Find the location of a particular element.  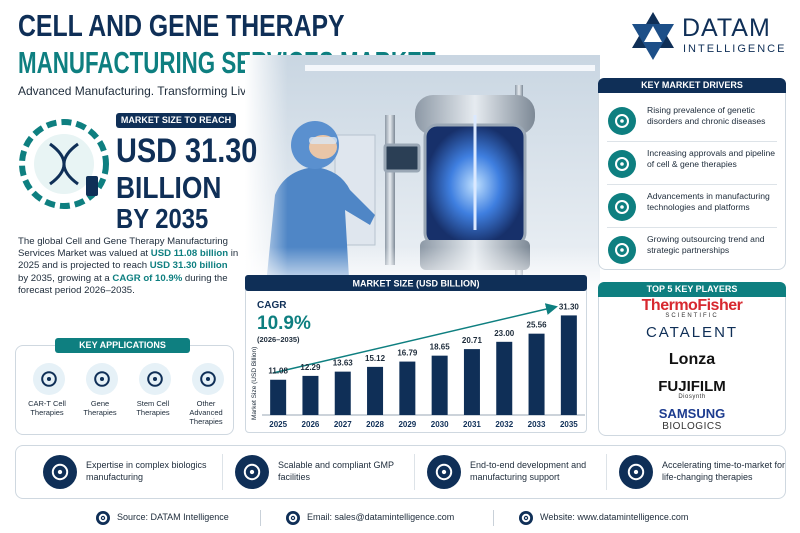

description-text: by 2035, growing at a is located at coordinates (65, 278).